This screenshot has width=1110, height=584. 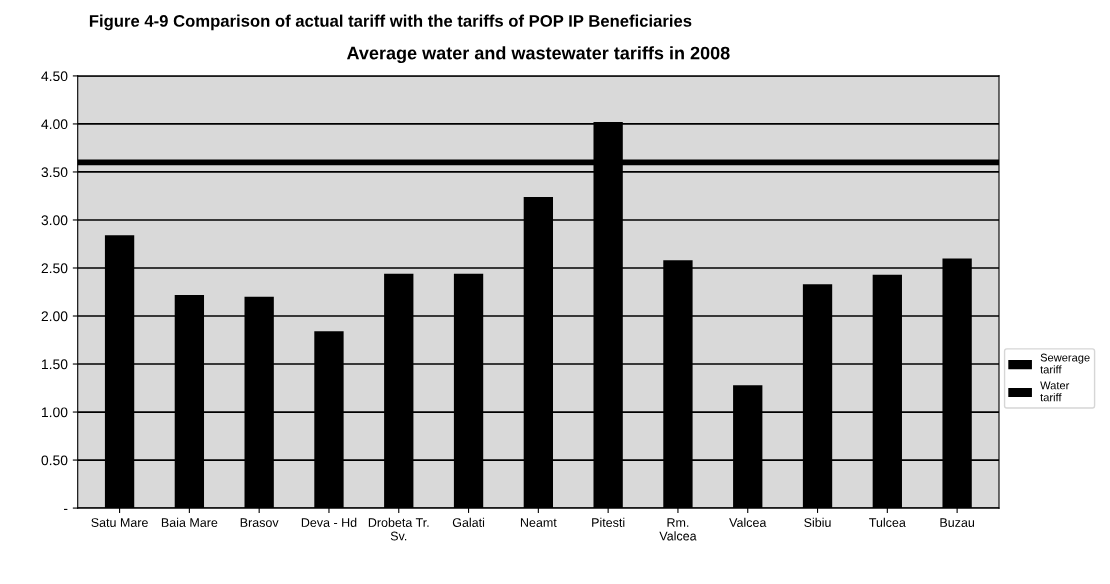 I want to click on y-tick-label: 4.50, so click(x=54, y=76).